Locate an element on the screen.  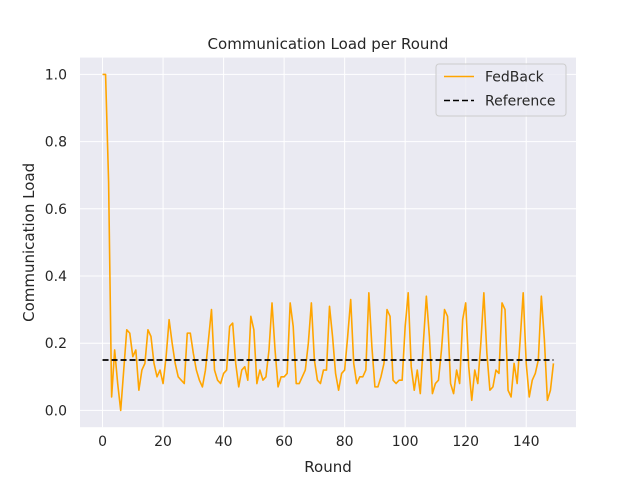
y-axis-label: Communication Load is located at coordinates (29, 242).